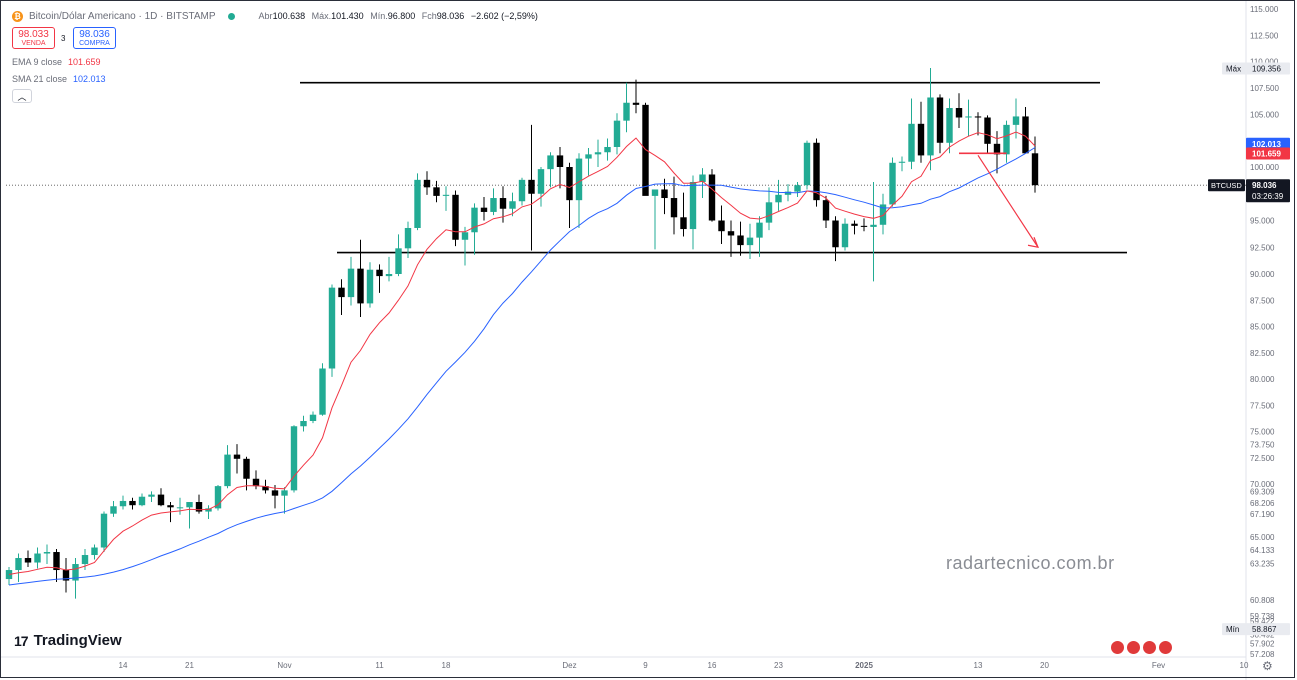  I want to click on y-tick-label: 60.808, so click(1262, 600).